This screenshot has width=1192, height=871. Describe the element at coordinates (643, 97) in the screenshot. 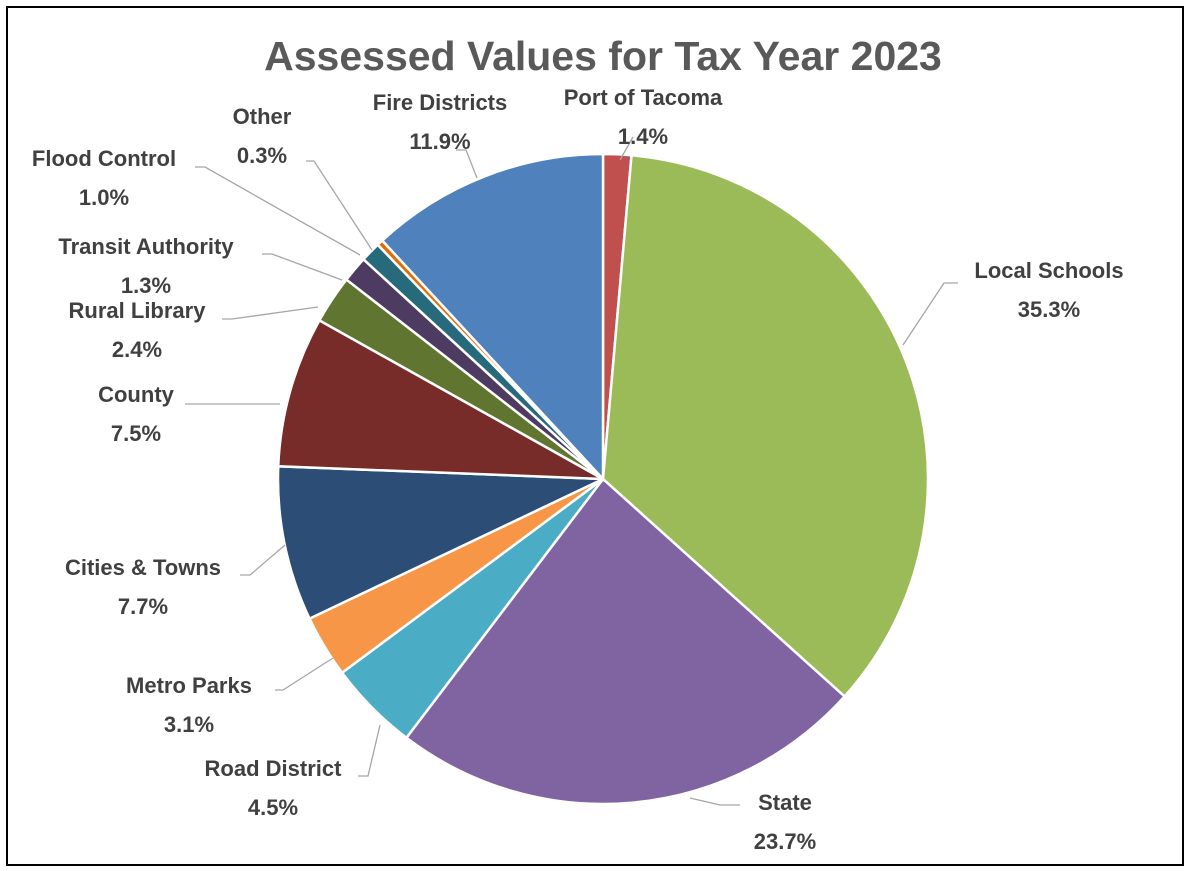

I see `data-label-name-port-of-tacoma: Port of Tacoma` at that location.